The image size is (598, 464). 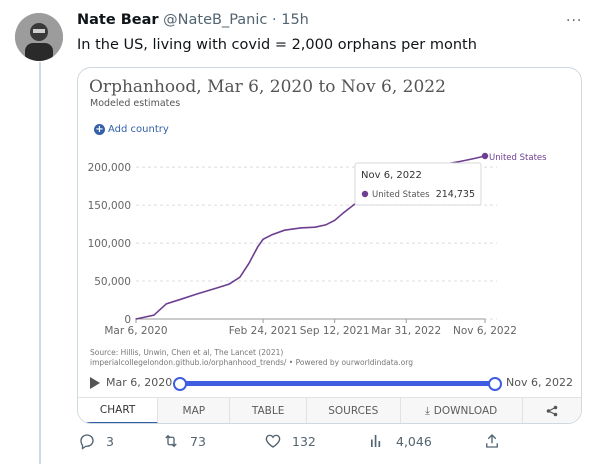 What do you see at coordinates (109, 168) in the screenshot?
I see `y-tick-label: 200,000` at bounding box center [109, 168].